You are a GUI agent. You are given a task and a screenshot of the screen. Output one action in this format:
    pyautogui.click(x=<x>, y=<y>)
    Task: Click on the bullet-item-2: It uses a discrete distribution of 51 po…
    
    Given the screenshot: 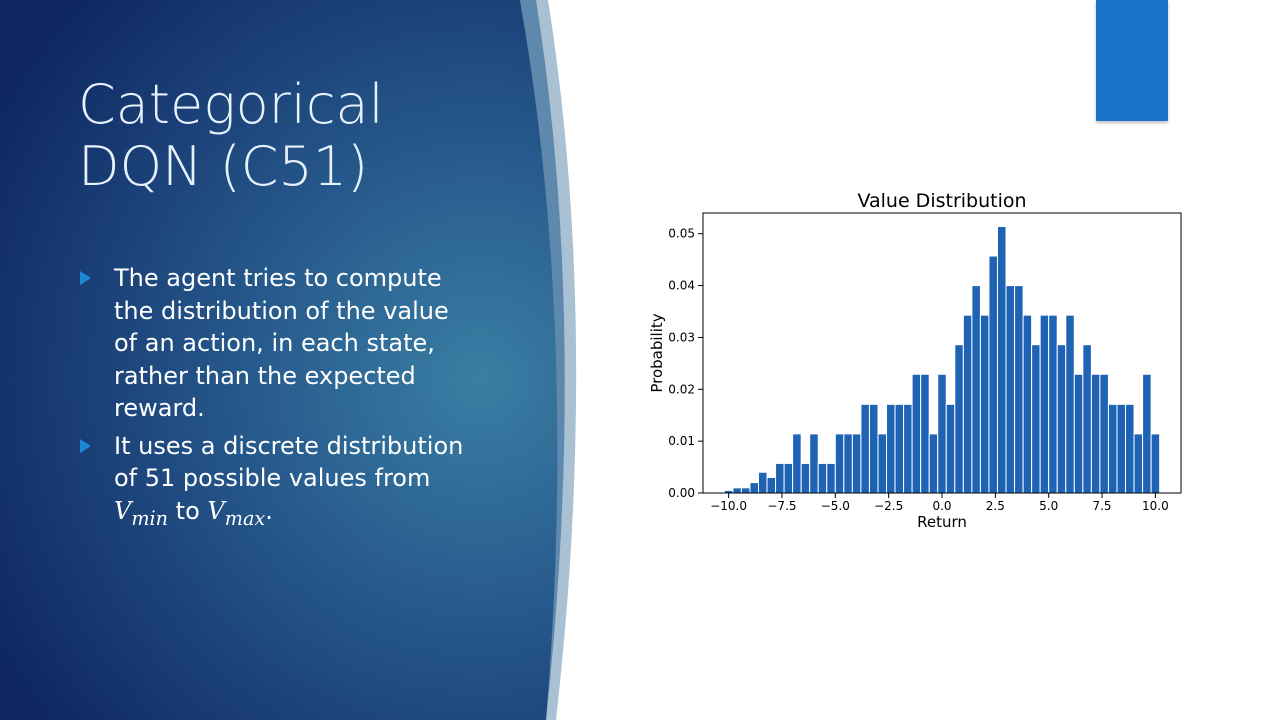 What is the action you would take?
    pyautogui.click(x=288, y=482)
    